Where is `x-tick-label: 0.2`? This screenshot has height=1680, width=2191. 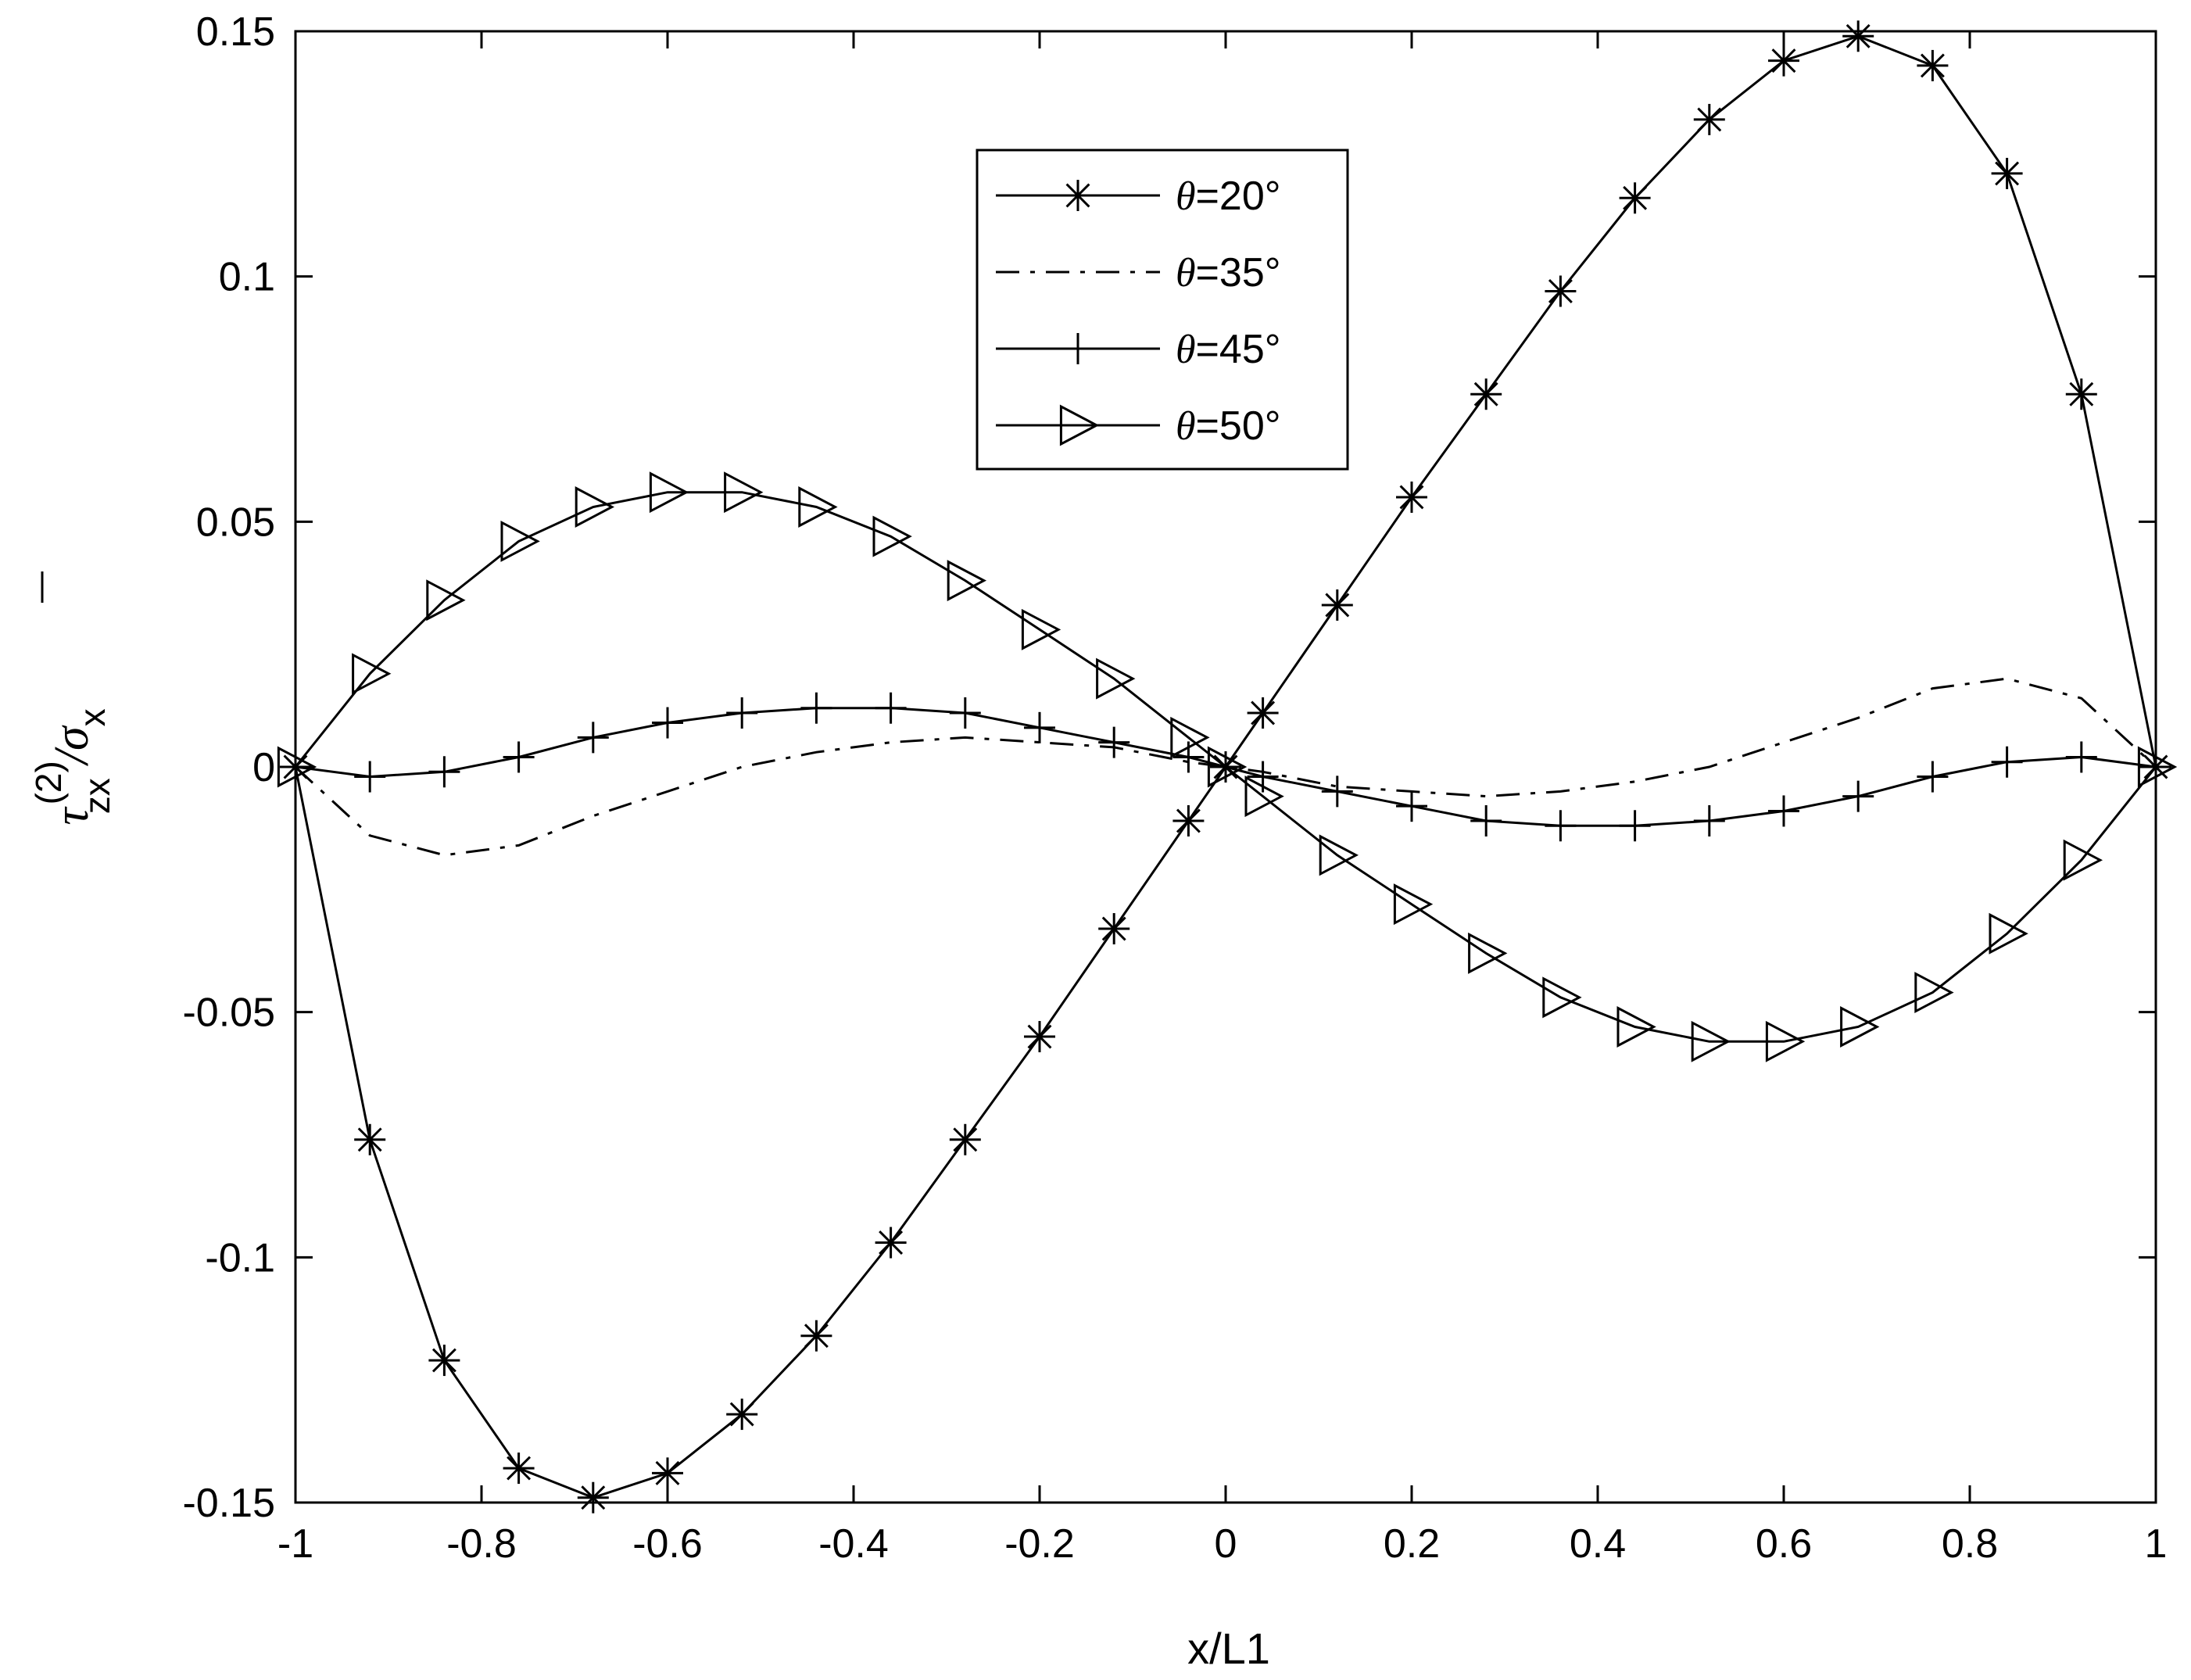 x-tick-label: 0.2 is located at coordinates (1412, 1544).